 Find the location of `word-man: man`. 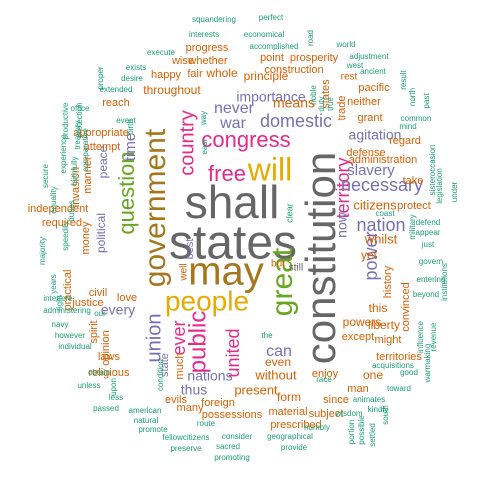

word-man: man is located at coordinates (357, 389).